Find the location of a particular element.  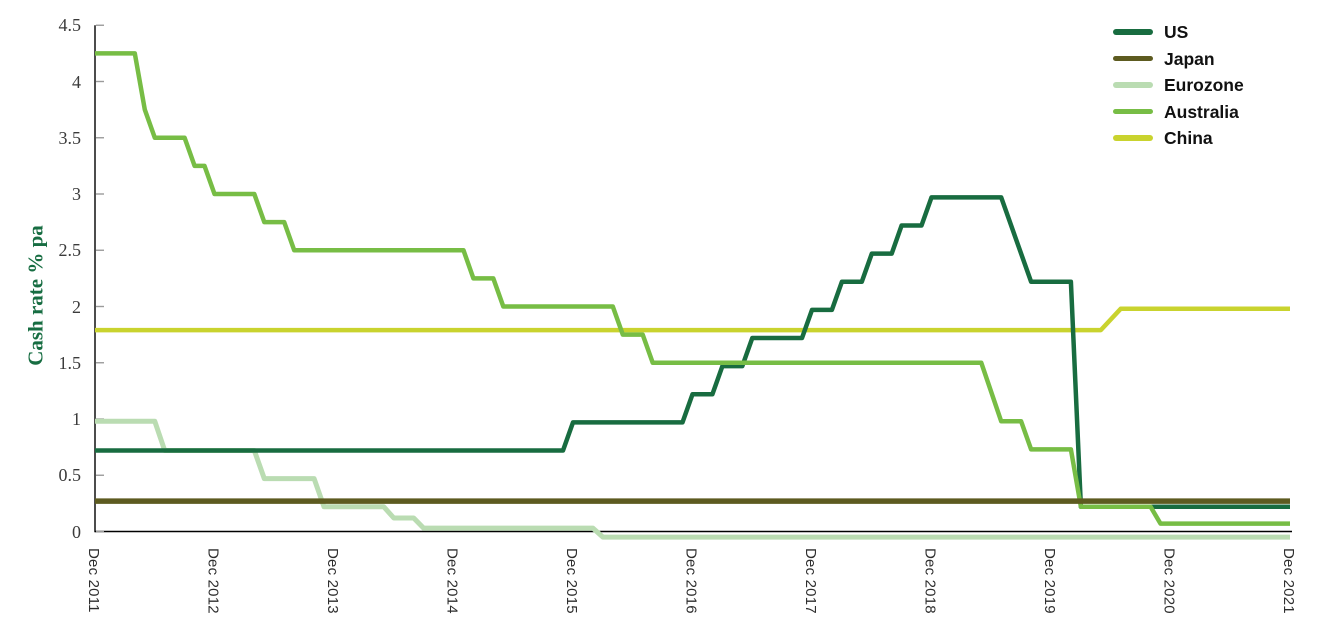

legend-label: US is located at coordinates (1176, 32).